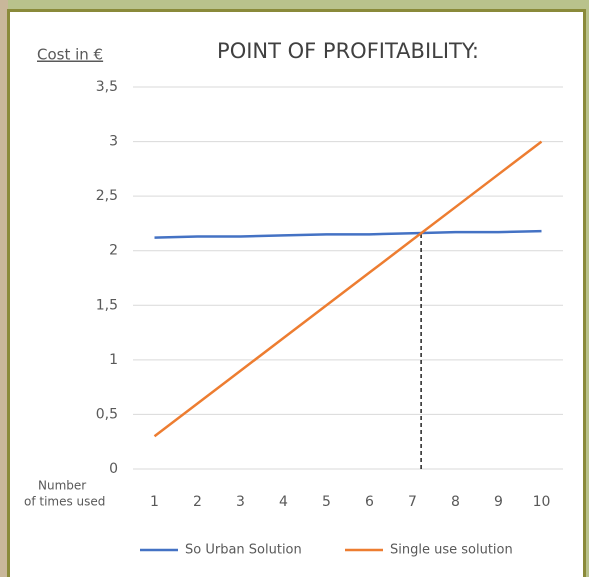  I want to click on y-tick-label: 1, so click(113, 360).